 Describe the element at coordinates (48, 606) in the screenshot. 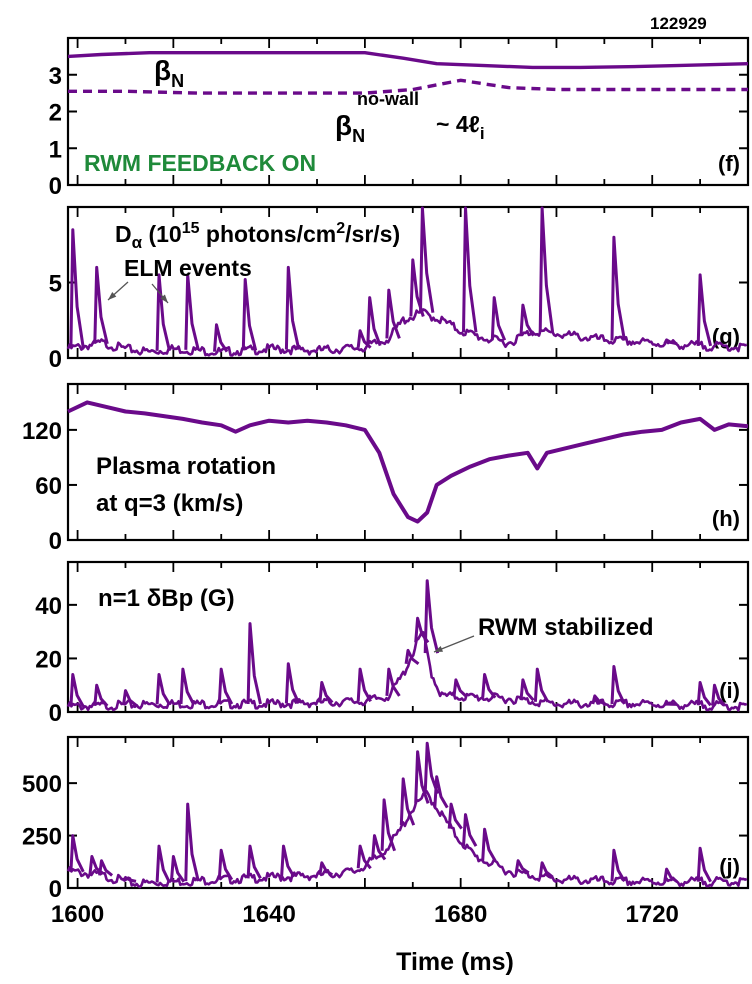

I see `panel-3-ytick-label: 40` at that location.